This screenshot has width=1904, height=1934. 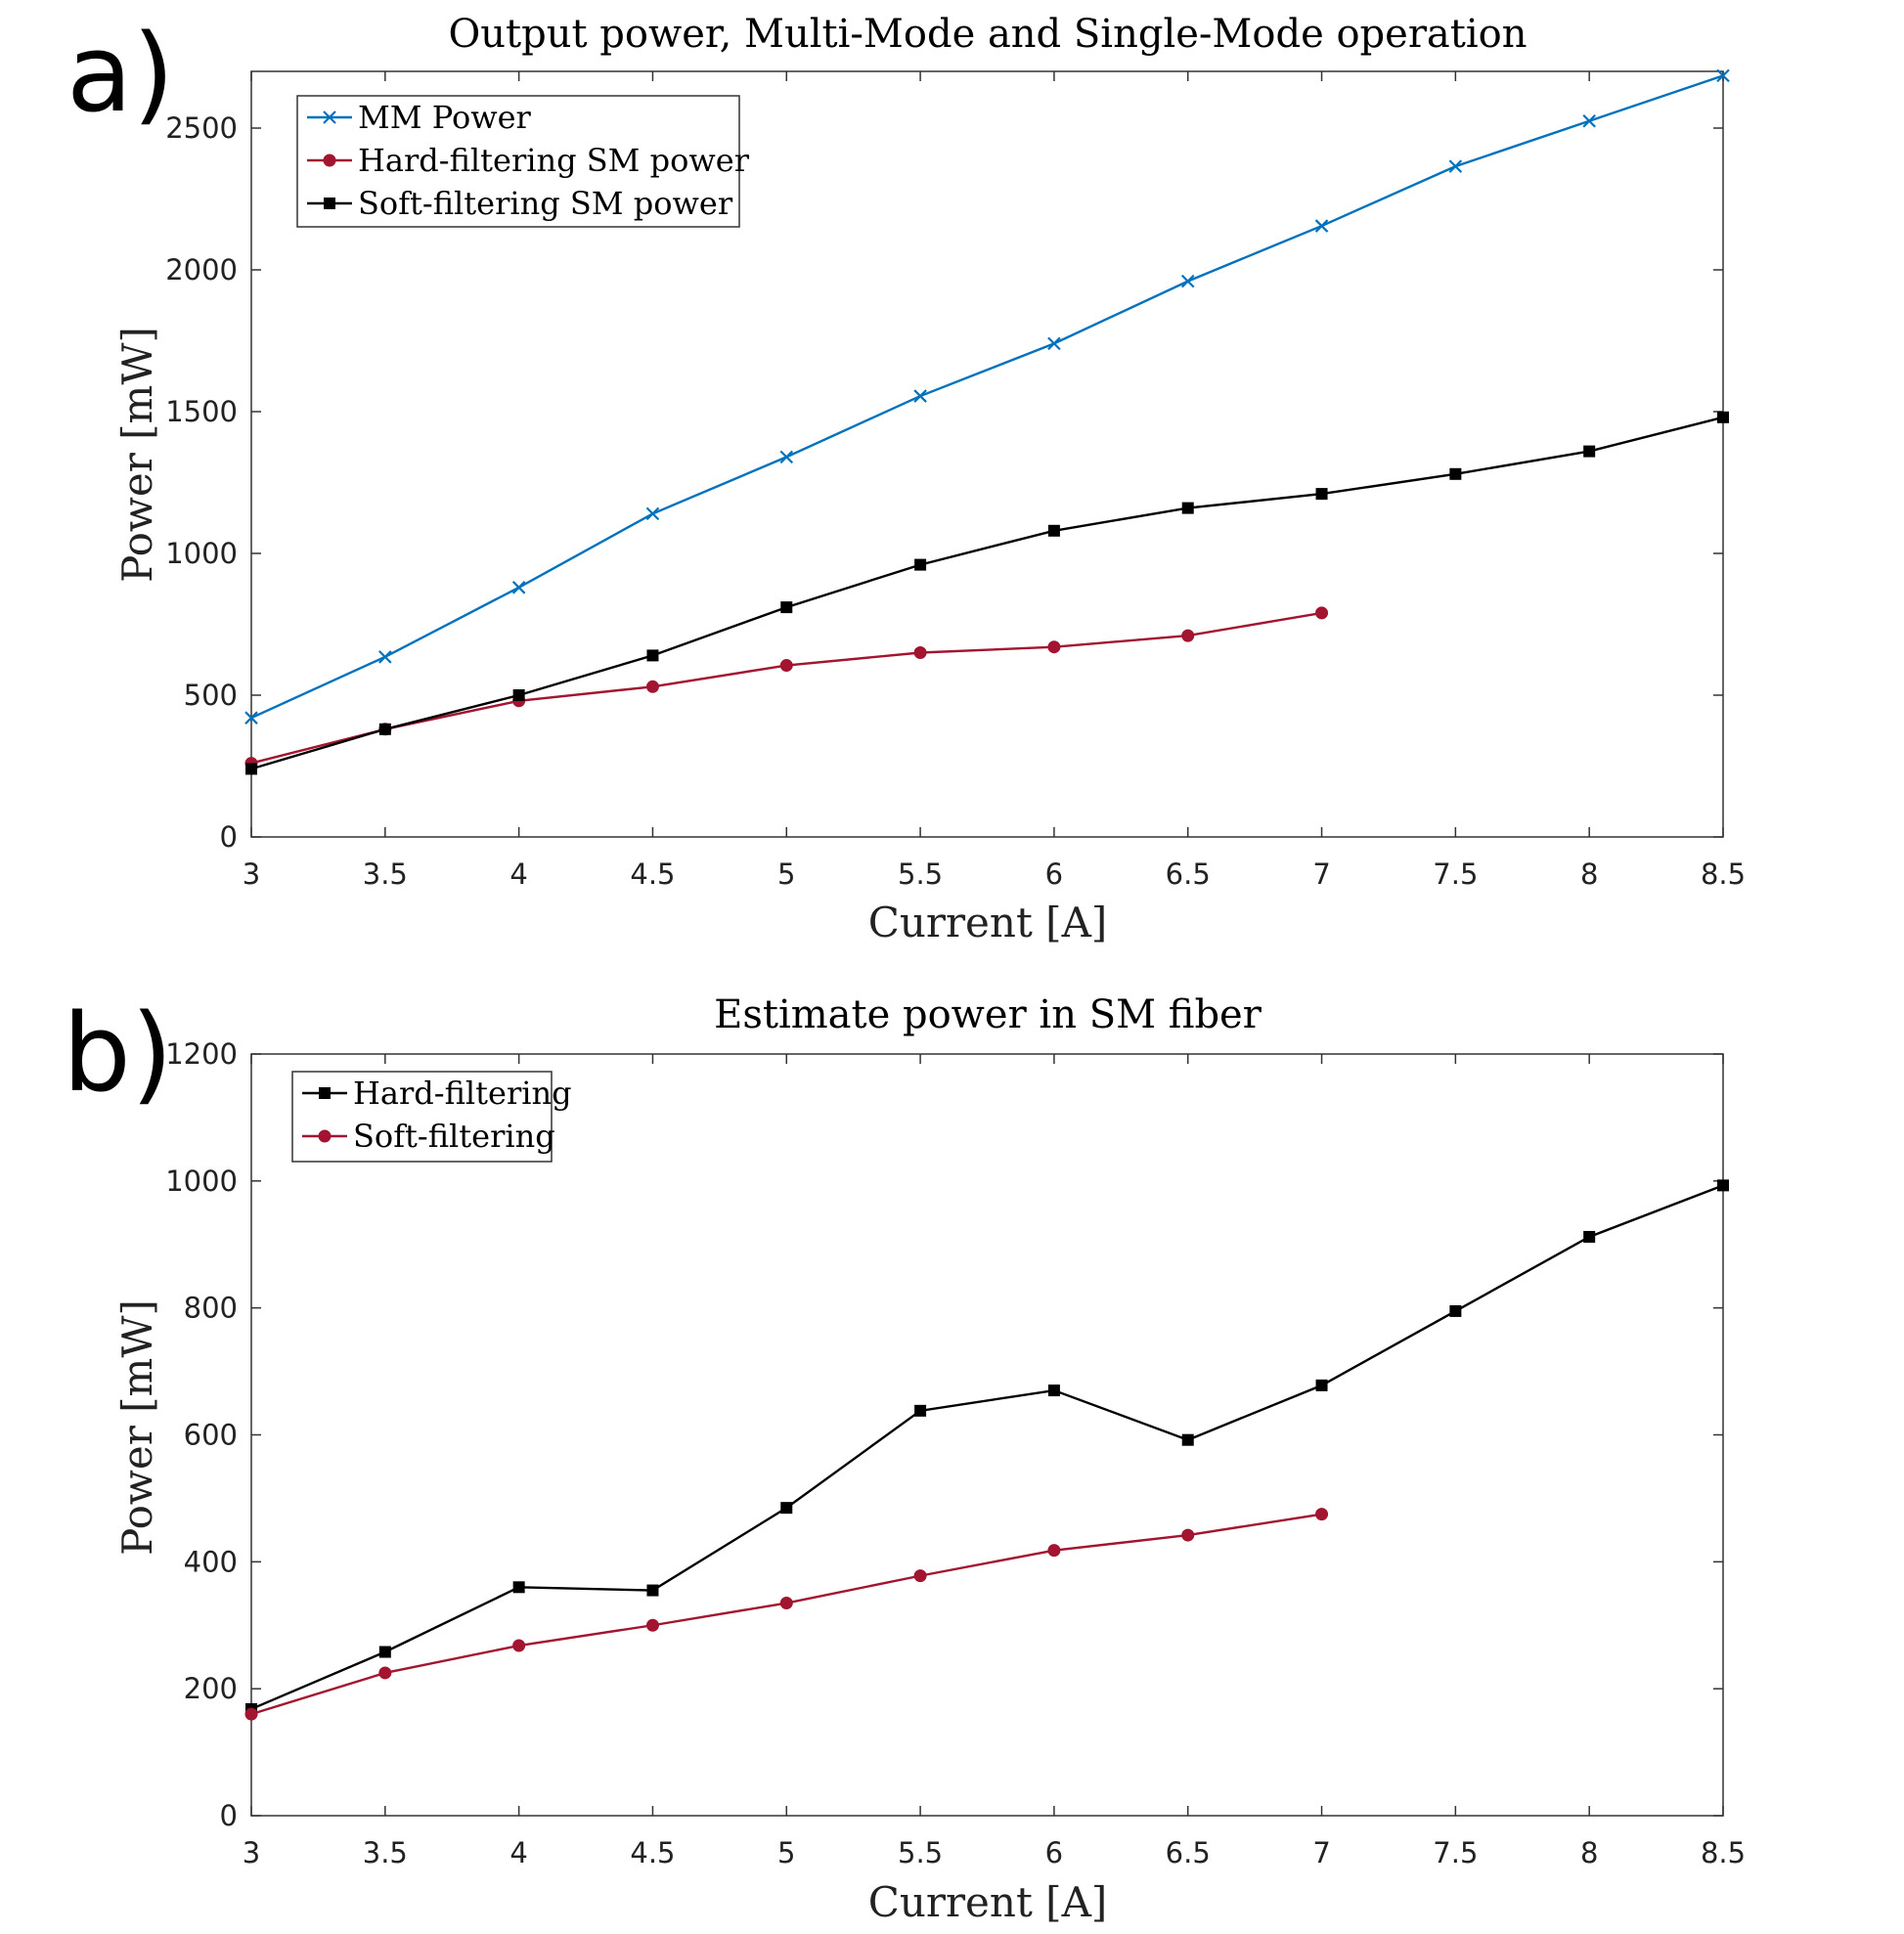 I want to click on y-tick-label: 1200, so click(x=201, y=1054).